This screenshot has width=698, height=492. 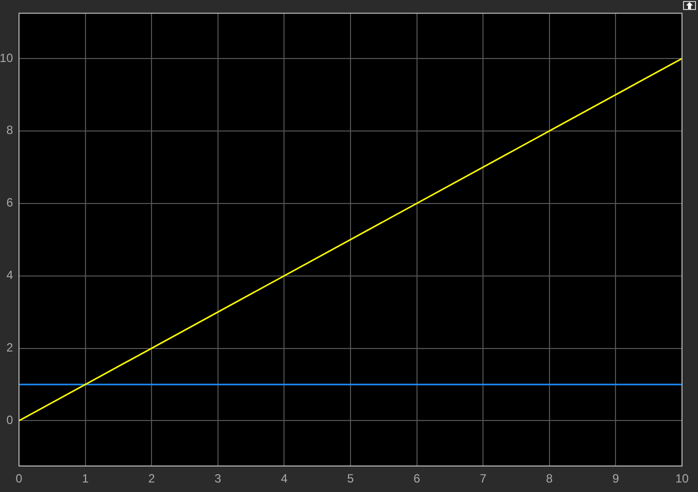 I want to click on x-tick-label: 8, so click(x=550, y=479).